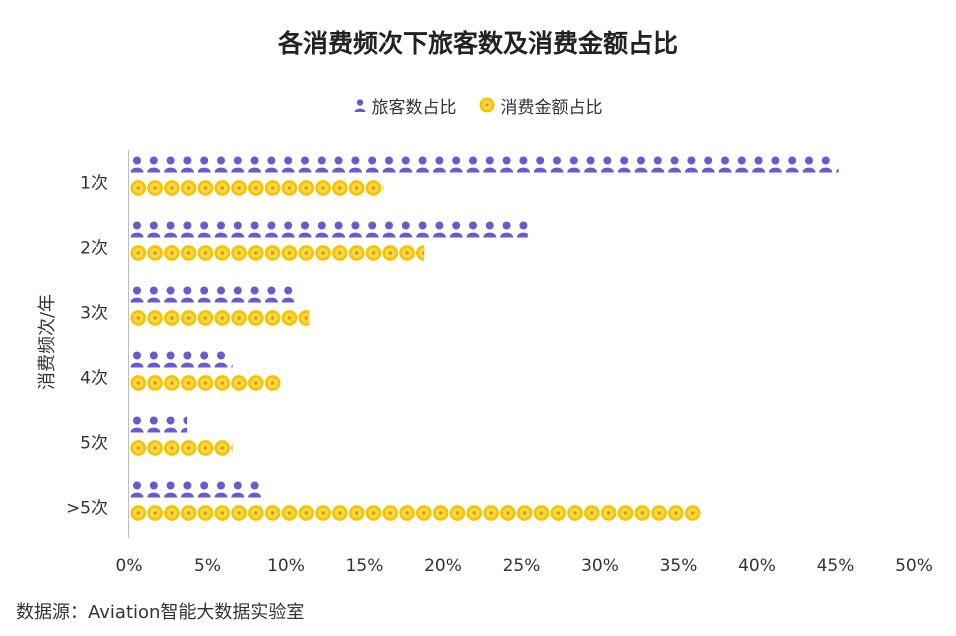 This screenshot has height=636, width=956. Describe the element at coordinates (94, 379) in the screenshot. I see `y-category-label: 4次` at that location.